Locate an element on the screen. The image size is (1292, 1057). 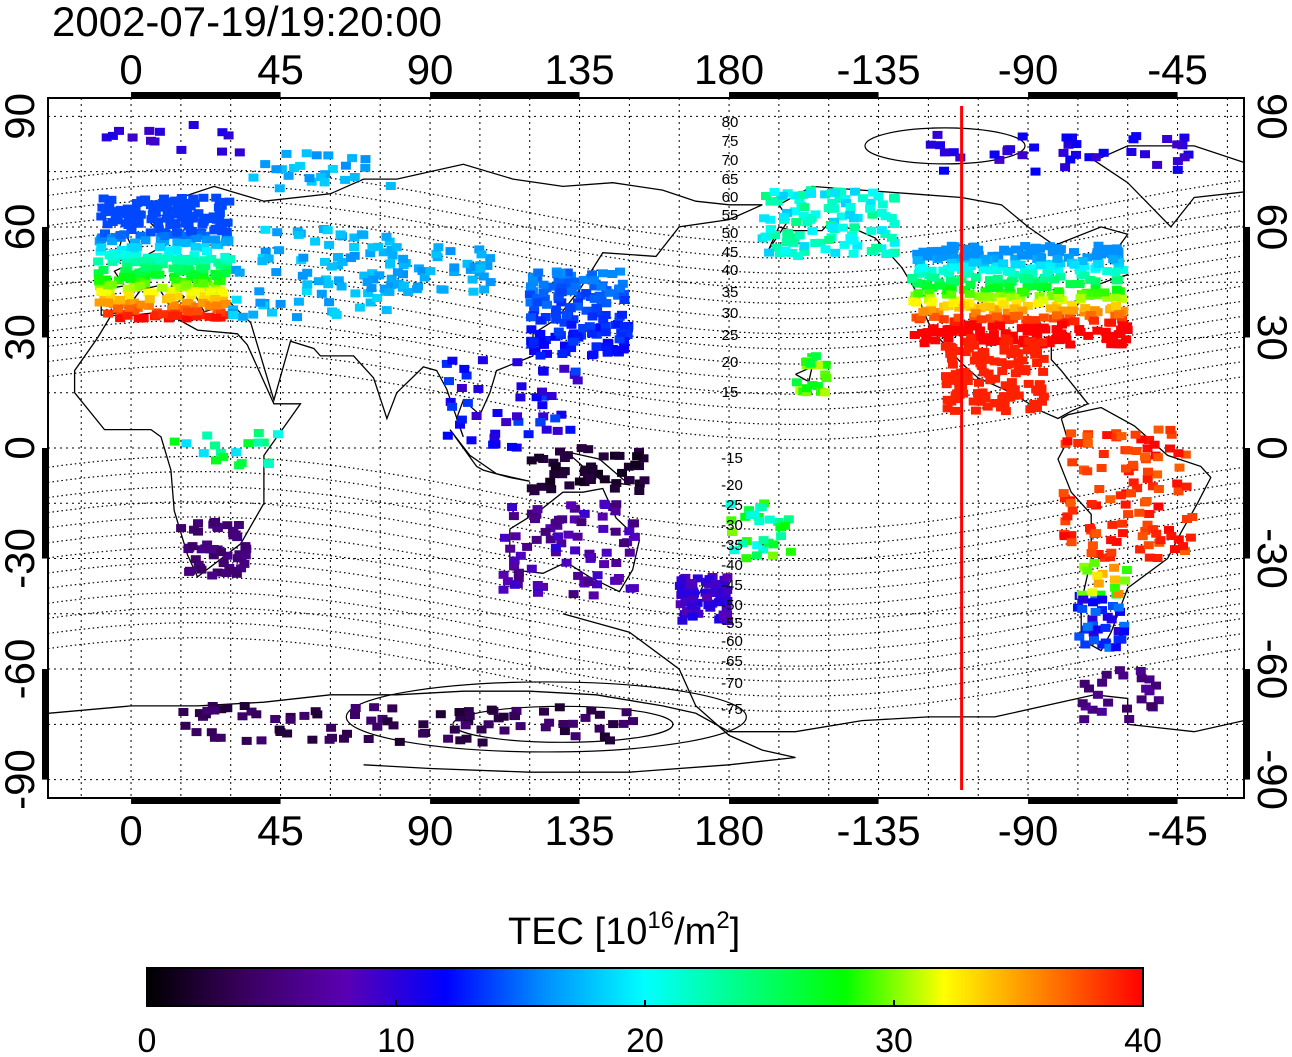
contour-label: -15 is located at coordinates (732, 458).